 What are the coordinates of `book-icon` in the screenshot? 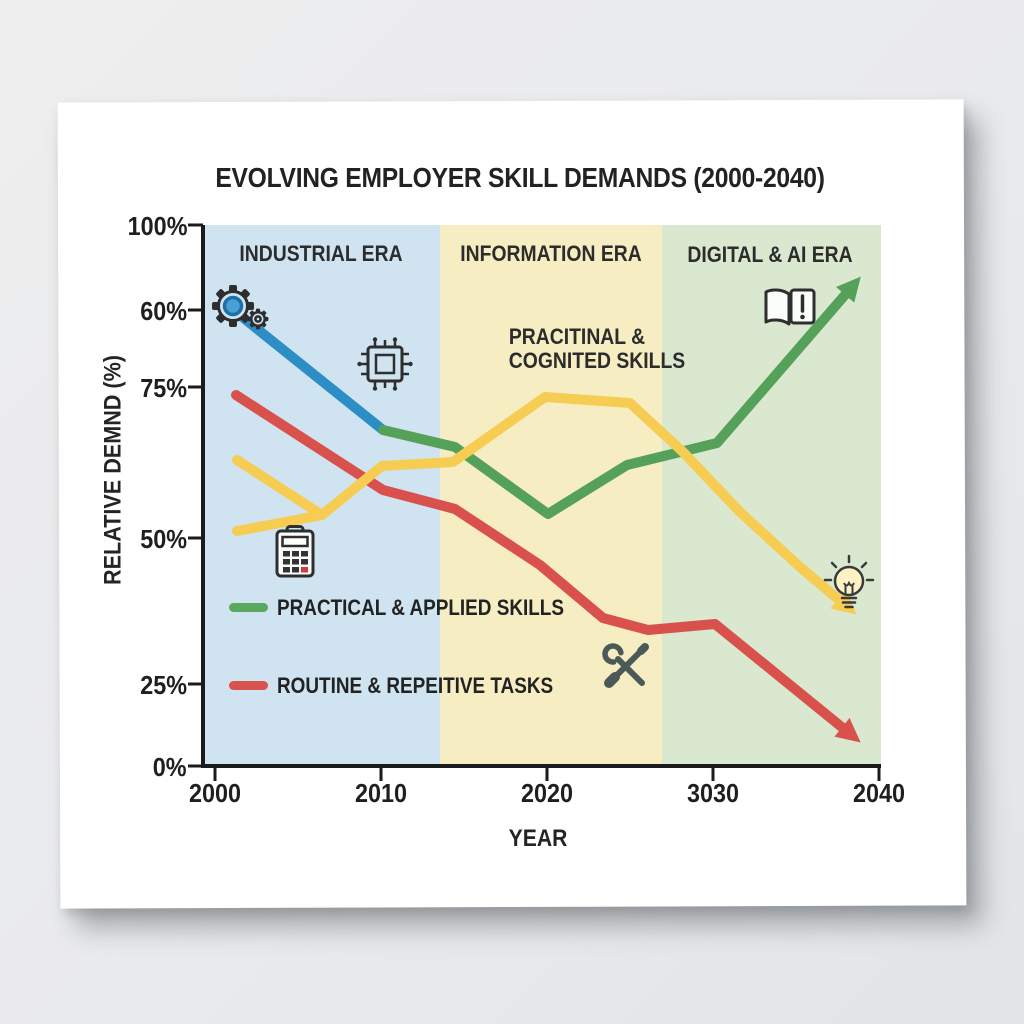 It's located at (790, 307).